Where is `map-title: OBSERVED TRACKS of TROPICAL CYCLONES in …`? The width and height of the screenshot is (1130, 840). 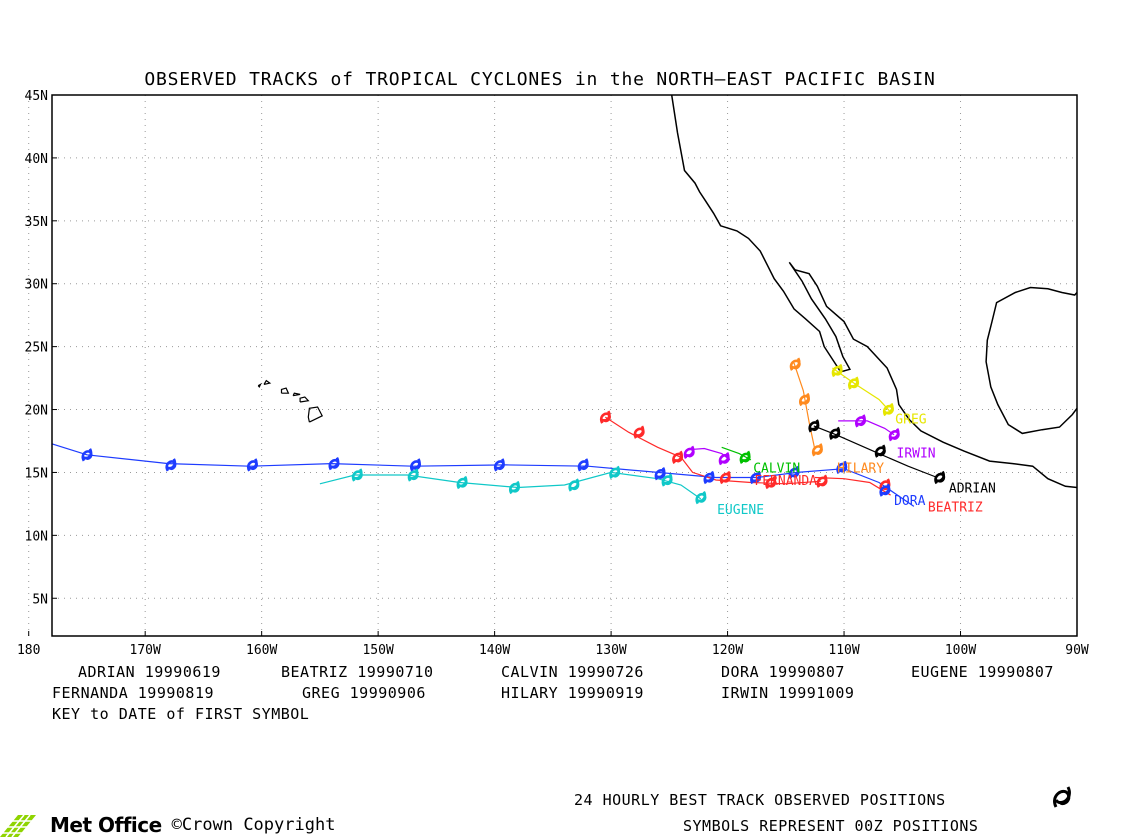 map-title: OBSERVED TRACKS of TROPICAL CYCLONES in … is located at coordinates (539, 79).